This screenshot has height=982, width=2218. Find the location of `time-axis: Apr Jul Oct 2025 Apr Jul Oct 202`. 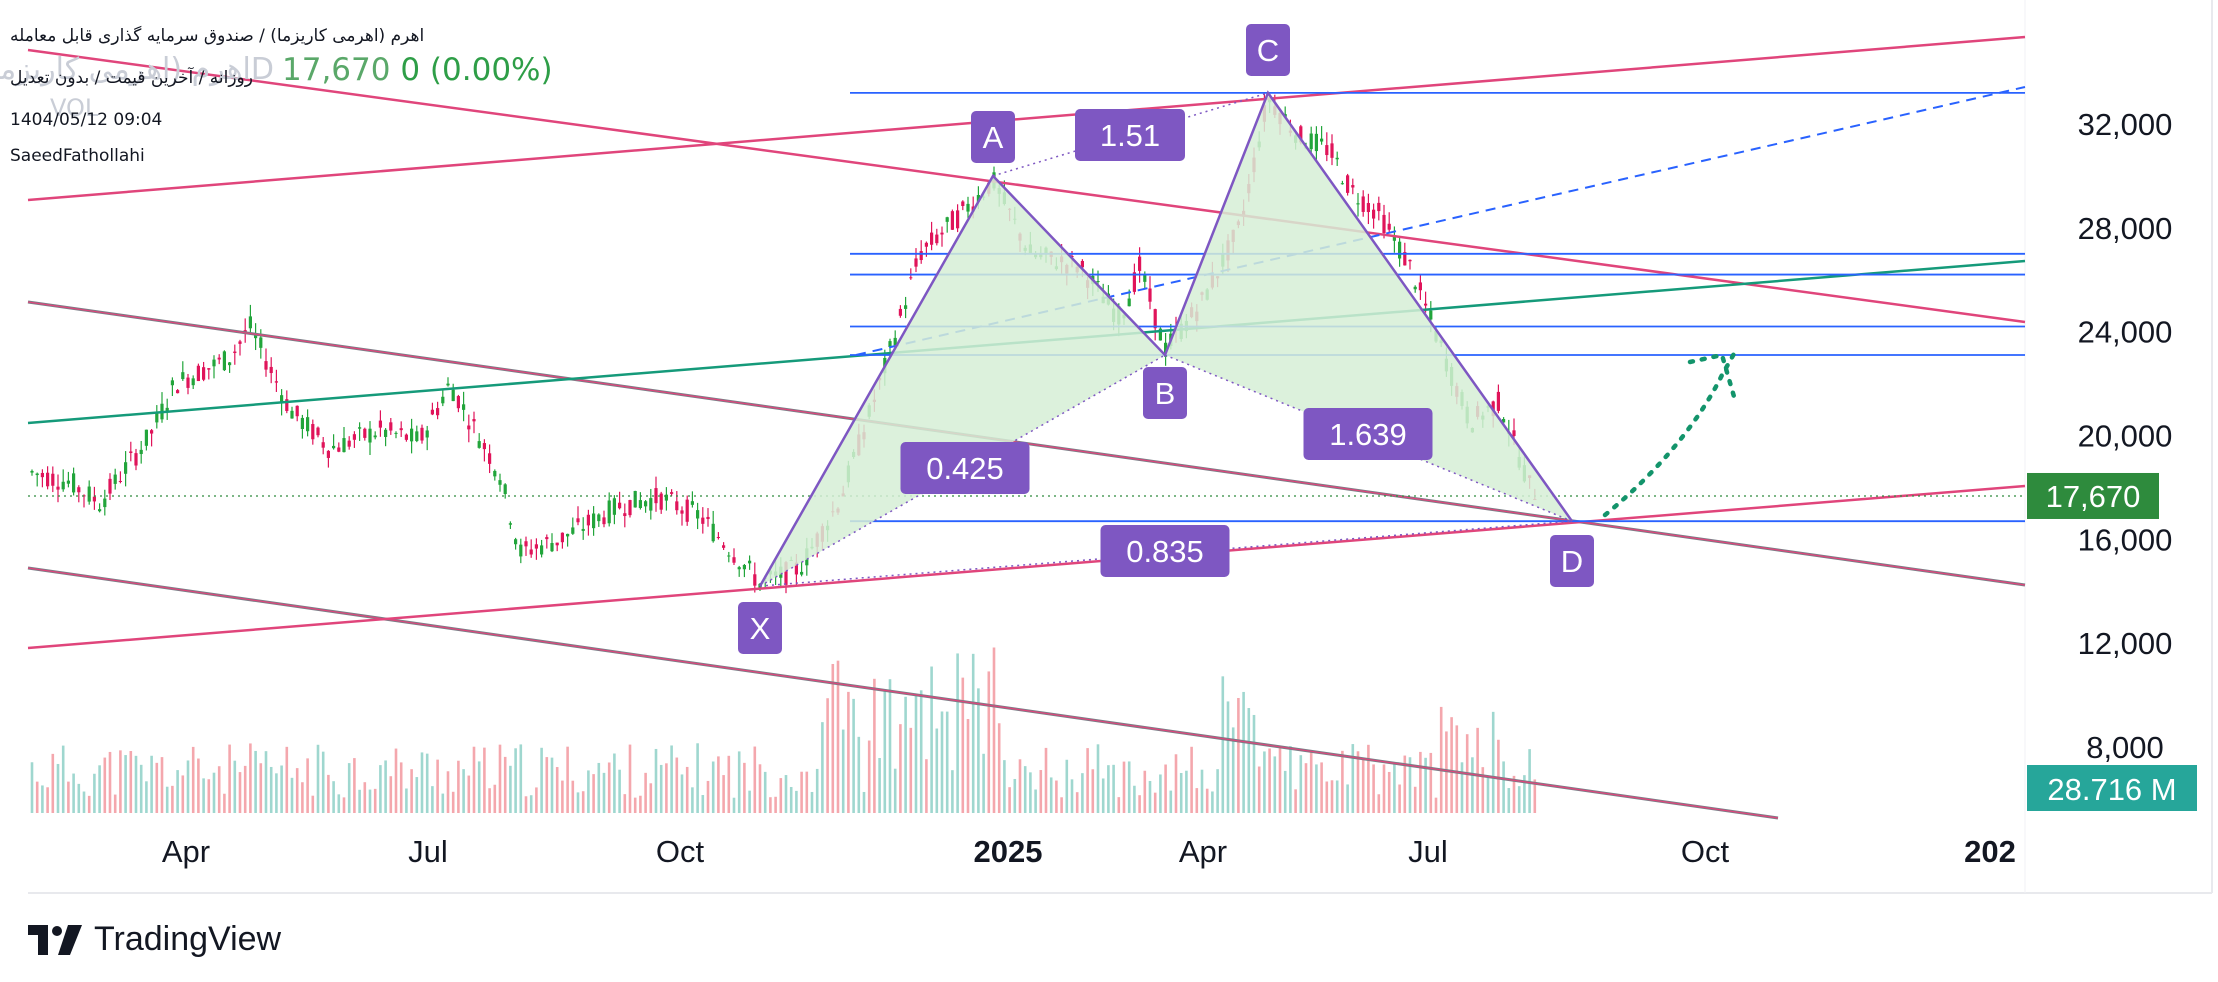

time-axis: Apr Jul Oct 2025 Apr Jul Oct 202 is located at coordinates (1089, 851).